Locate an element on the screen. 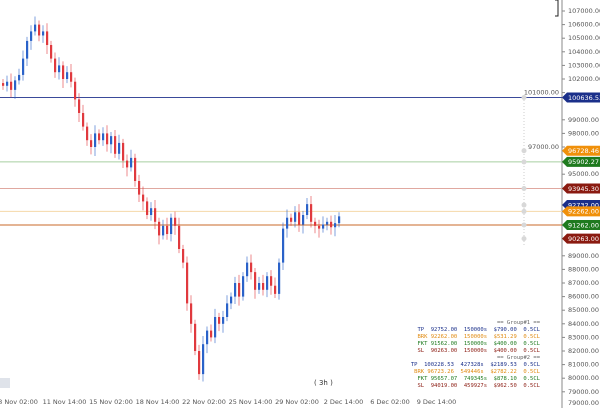 The image size is (600, 408). settings-corner-button is located at coordinates (5, 383).